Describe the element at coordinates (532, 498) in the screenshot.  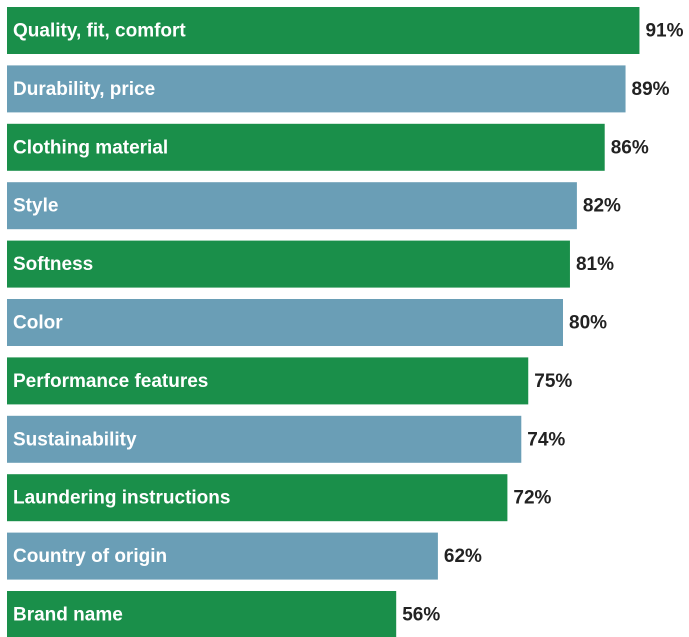
I see `value-label: 72%` at that location.